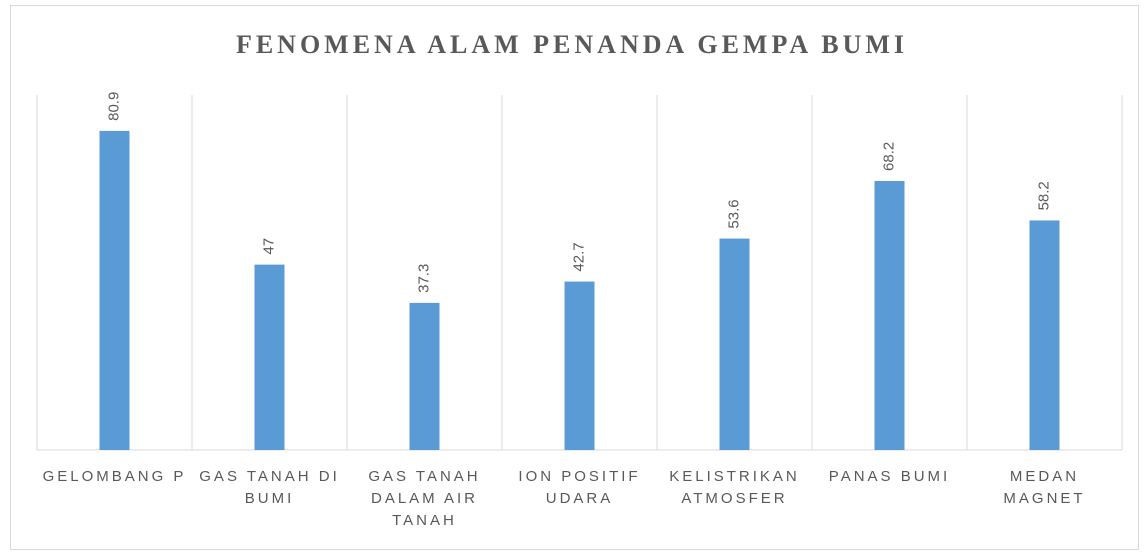  What do you see at coordinates (268, 246) in the screenshot?
I see `data-label: 47` at bounding box center [268, 246].